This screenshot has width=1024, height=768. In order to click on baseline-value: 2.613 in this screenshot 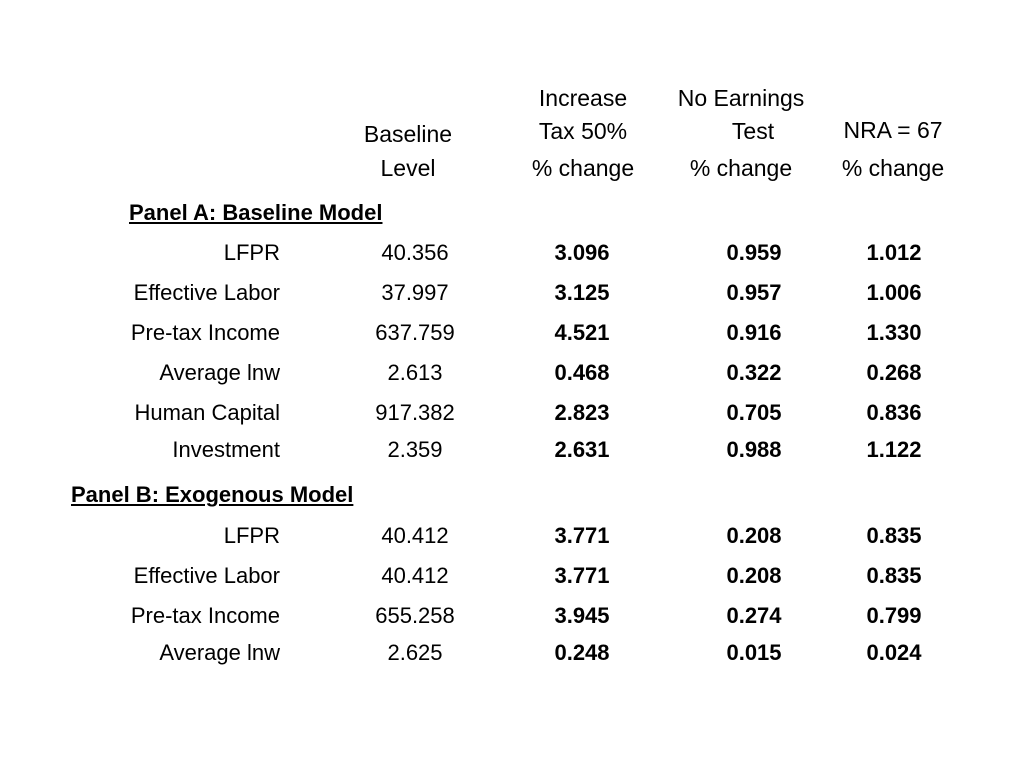, I will do `click(415, 372)`.